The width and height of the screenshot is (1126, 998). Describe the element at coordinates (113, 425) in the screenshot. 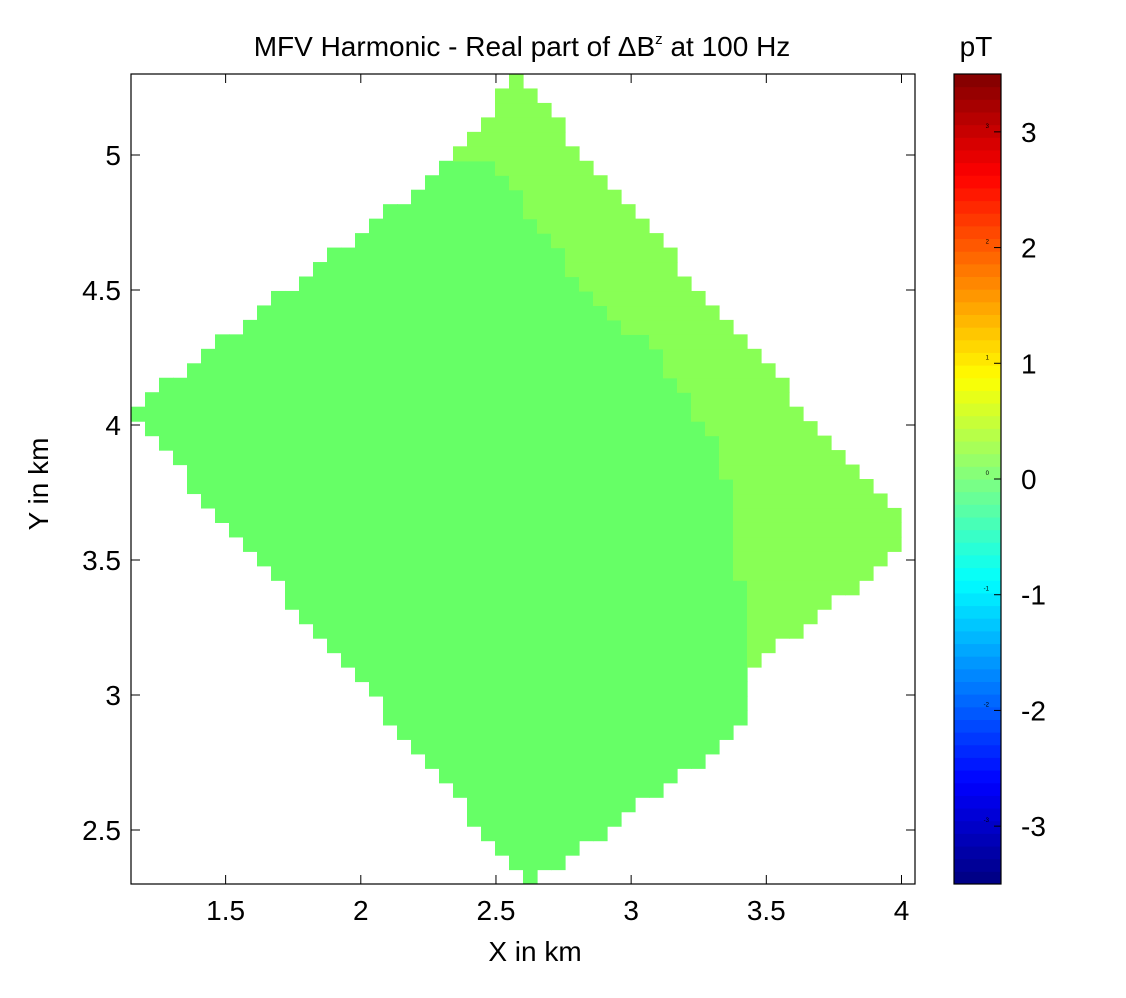

I see `y-tick-label: 4` at that location.